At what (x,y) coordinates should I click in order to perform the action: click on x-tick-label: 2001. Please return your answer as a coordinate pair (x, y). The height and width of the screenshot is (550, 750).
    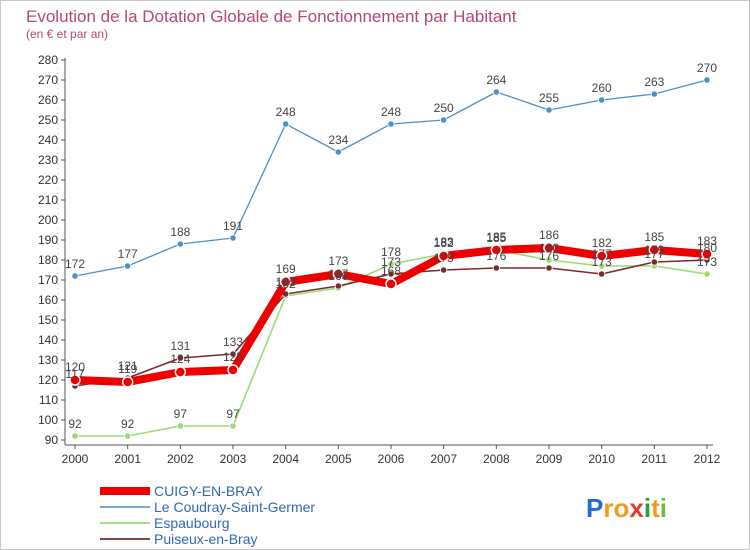
    Looking at the image, I should click on (127, 459).